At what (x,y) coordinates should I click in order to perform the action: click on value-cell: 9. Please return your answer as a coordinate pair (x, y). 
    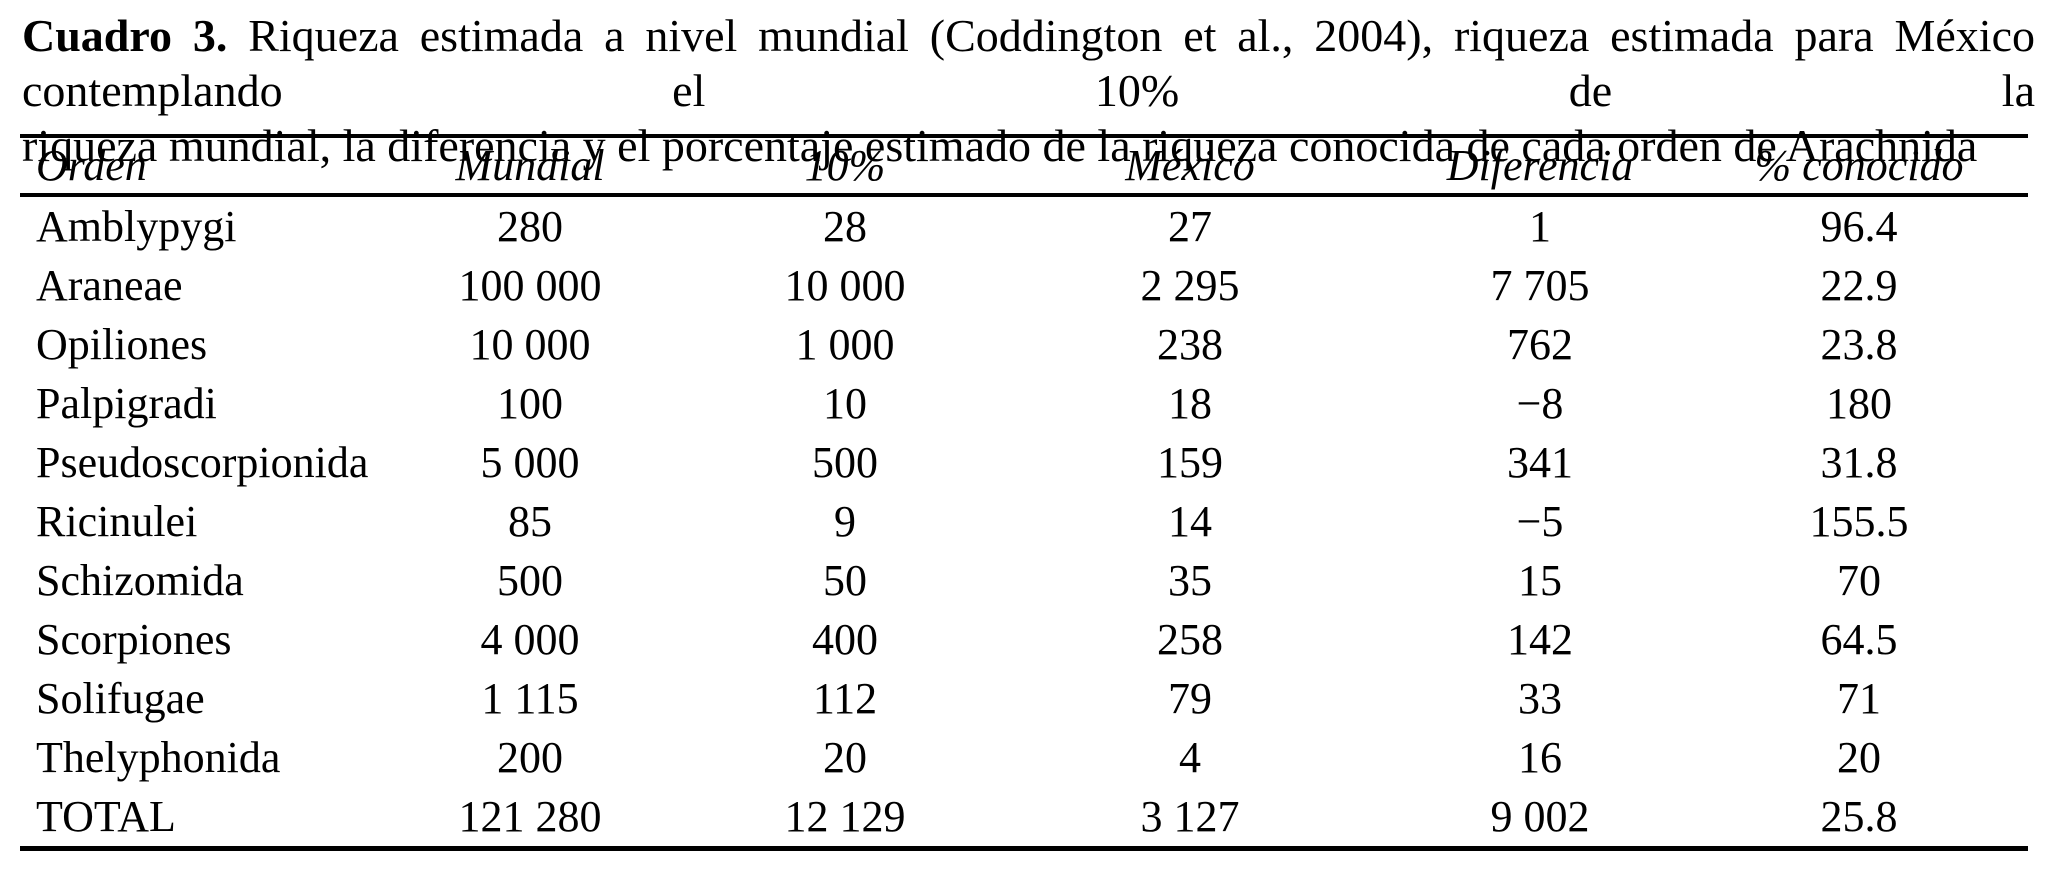
    Looking at the image, I should click on (845, 521).